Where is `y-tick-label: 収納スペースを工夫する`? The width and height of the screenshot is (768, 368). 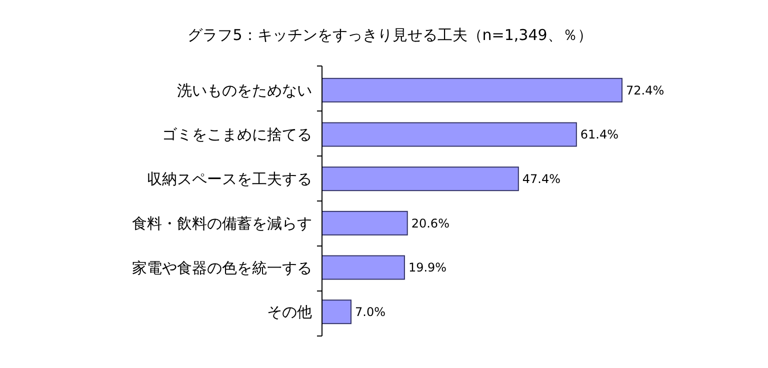 y-tick-label: 収納スペースを工夫する is located at coordinates (229, 179).